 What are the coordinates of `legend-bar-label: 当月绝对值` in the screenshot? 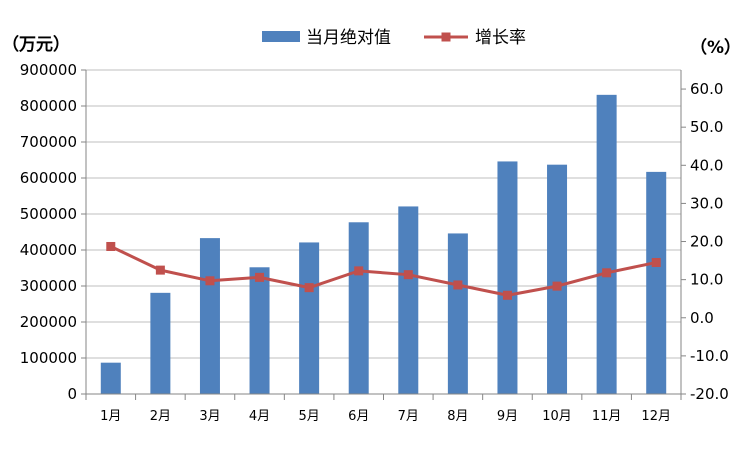 It's located at (348, 38).